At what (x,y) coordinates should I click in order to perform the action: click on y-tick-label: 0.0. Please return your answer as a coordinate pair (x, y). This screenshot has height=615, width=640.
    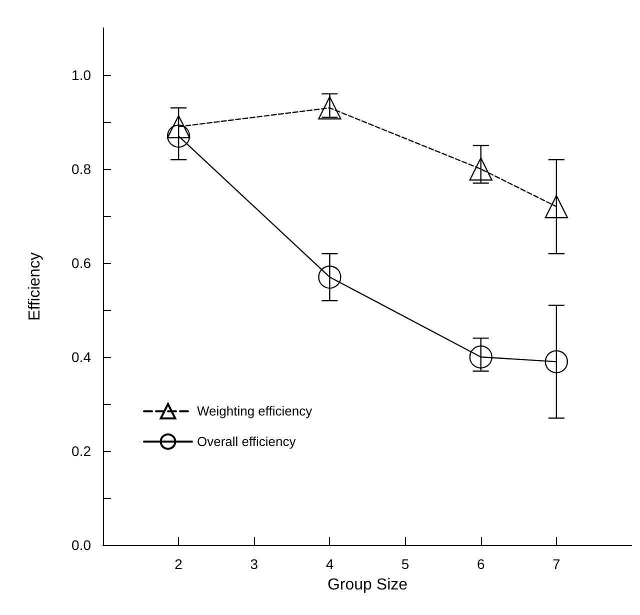
    Looking at the image, I should click on (82, 545).